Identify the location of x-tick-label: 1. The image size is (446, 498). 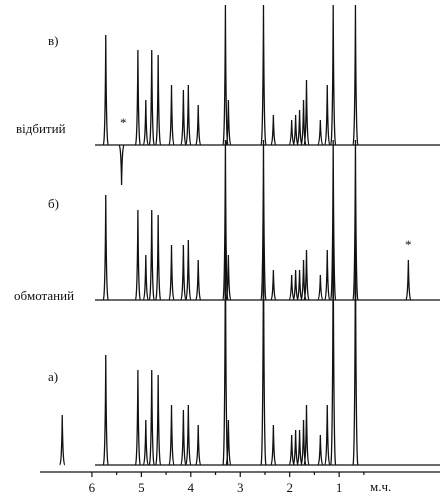
(339, 487).